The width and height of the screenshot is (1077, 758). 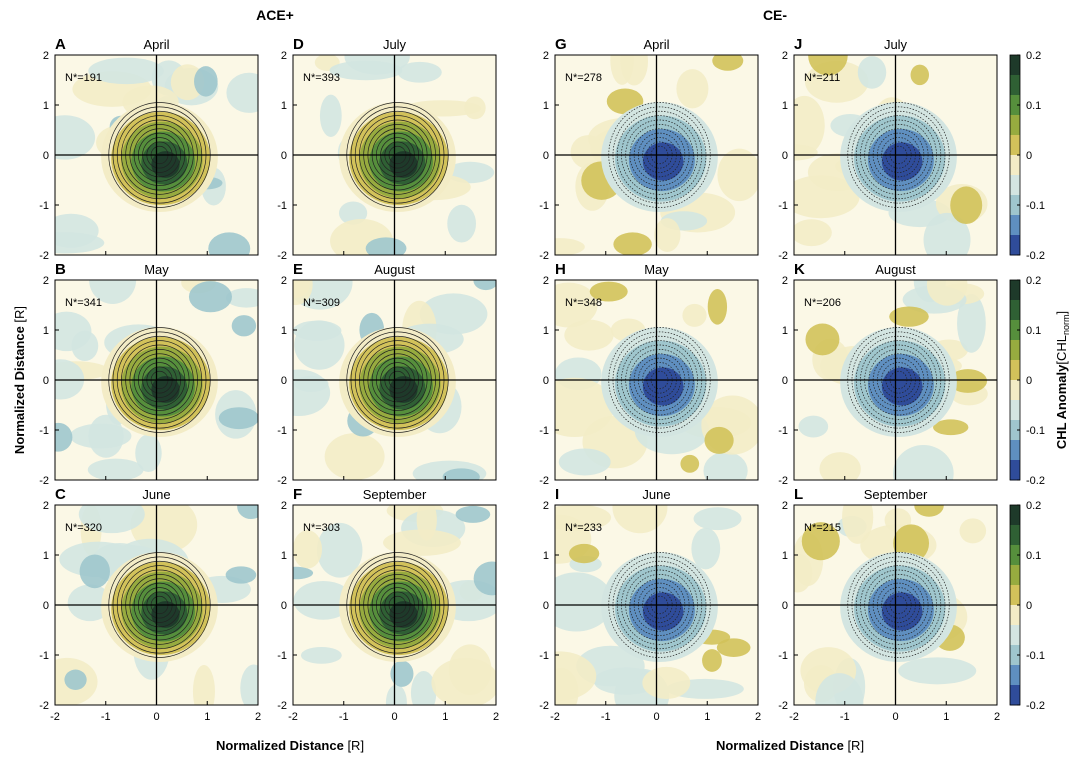 I want to click on panel-letter: C, so click(x=60, y=494).